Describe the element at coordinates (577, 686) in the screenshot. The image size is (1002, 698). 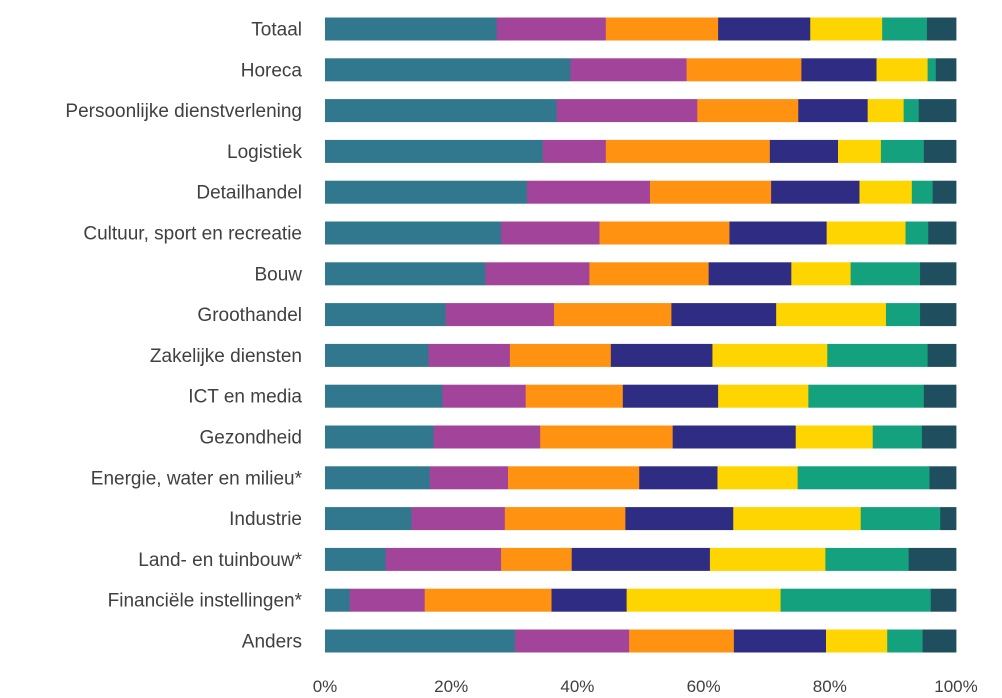
I see `x-tick-label: 40%` at that location.